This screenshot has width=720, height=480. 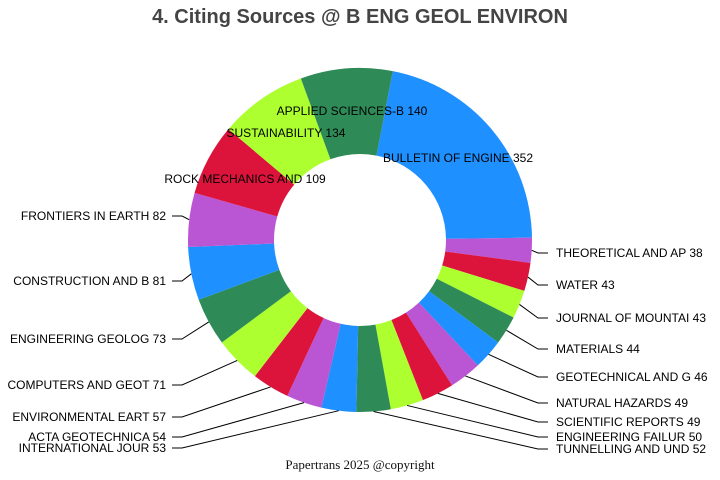 What do you see at coordinates (458, 158) in the screenshot?
I see `slice-label: BULLETIN OF ENGINE 352` at bounding box center [458, 158].